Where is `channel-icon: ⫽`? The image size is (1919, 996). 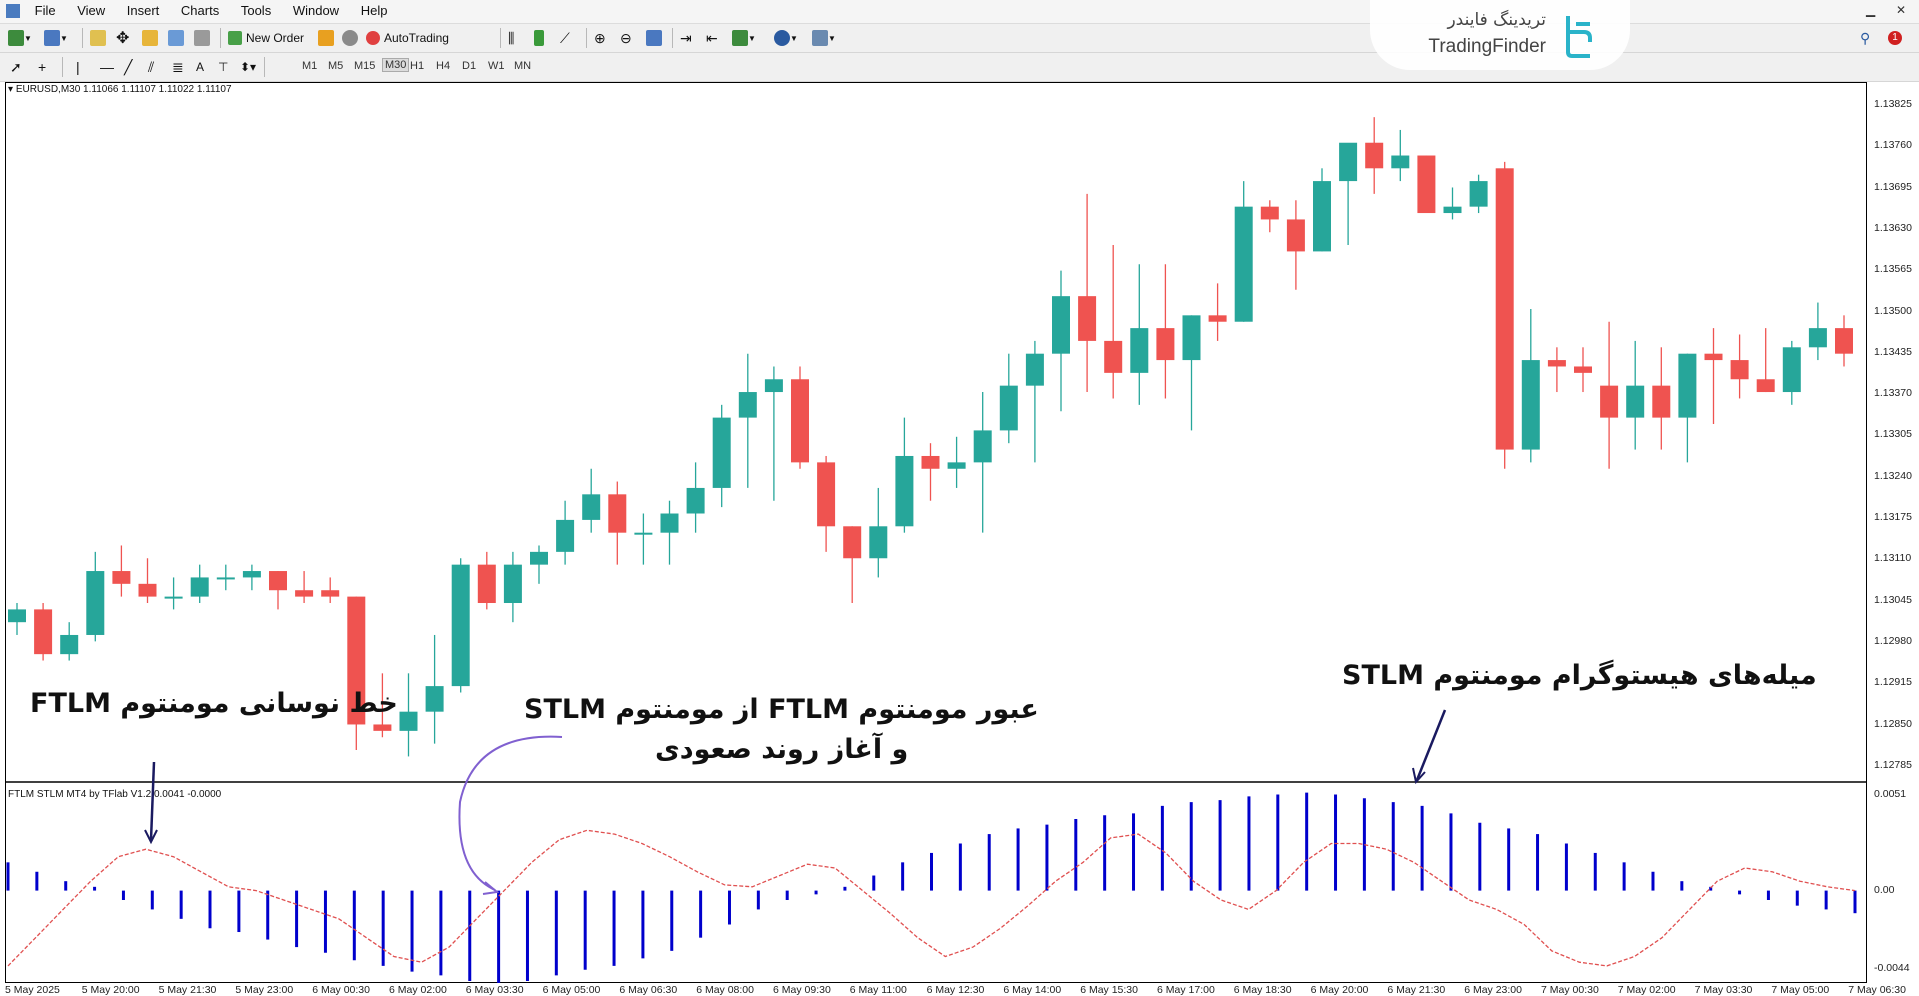
channel-icon: ⫽ is located at coordinates (151, 66).